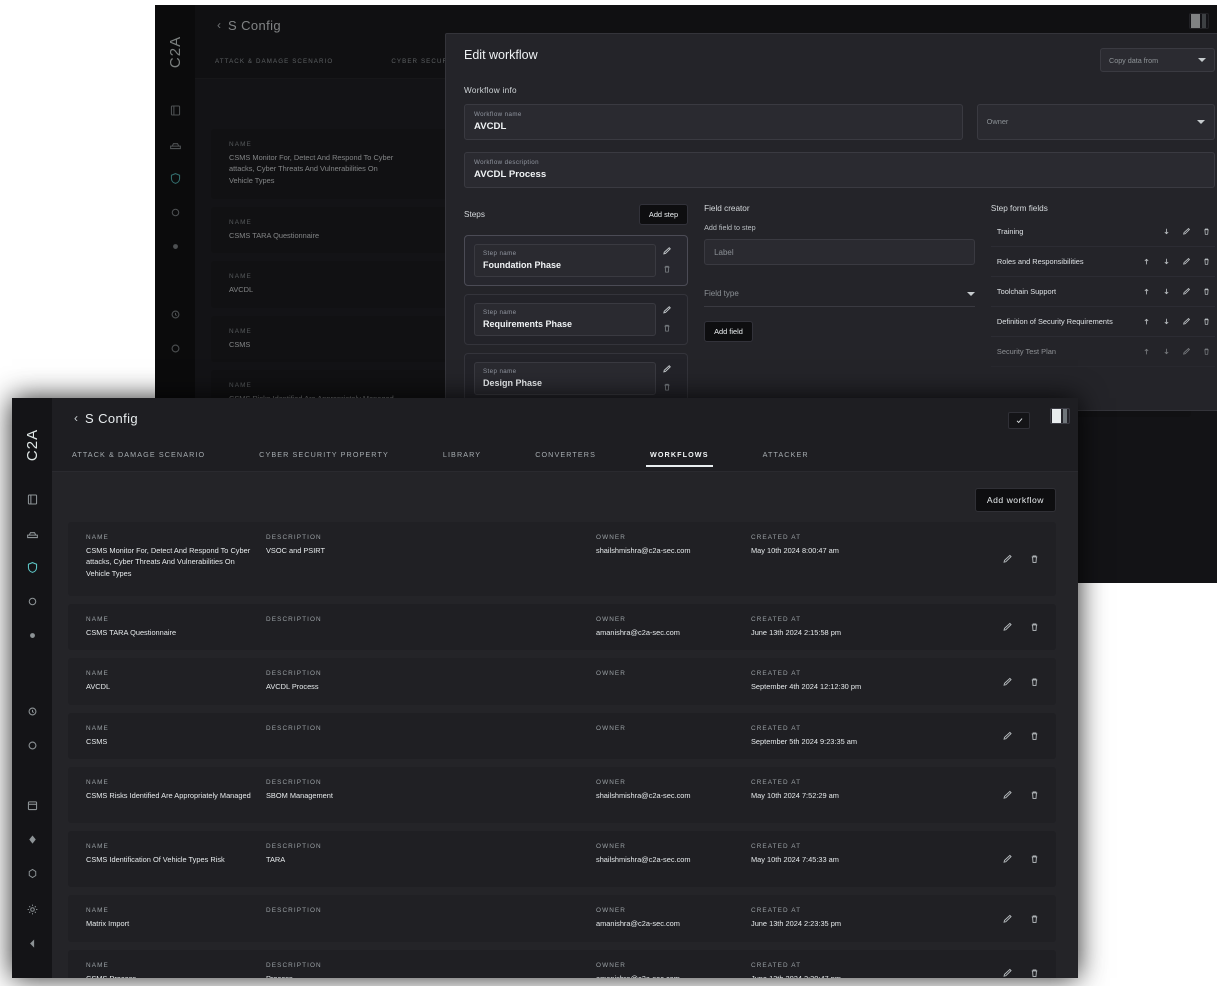  I want to click on field-label-input: Label, so click(839, 252).